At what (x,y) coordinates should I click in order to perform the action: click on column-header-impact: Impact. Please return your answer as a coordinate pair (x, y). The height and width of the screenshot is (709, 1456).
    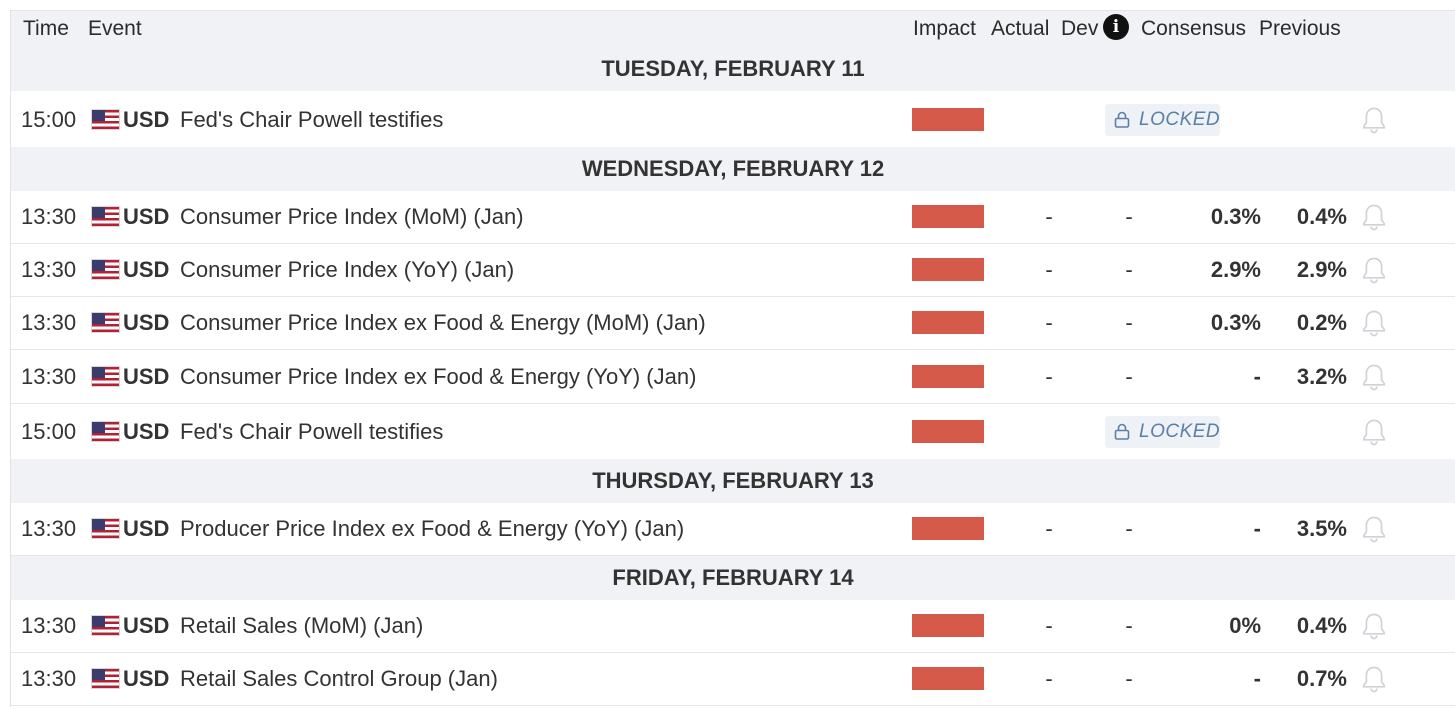
    Looking at the image, I should click on (945, 28).